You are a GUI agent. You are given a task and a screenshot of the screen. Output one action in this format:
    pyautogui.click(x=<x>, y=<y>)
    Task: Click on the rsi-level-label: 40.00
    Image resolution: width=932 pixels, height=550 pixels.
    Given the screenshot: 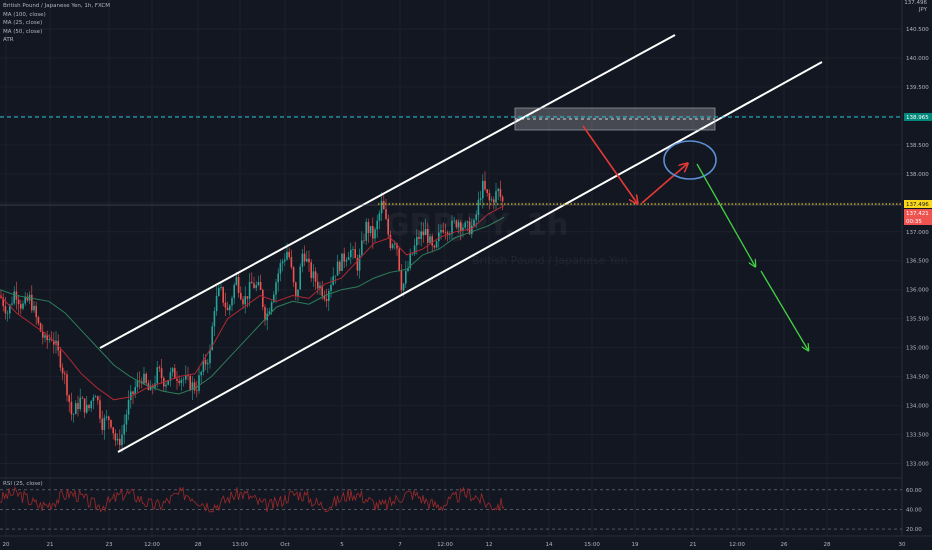 What is the action you would take?
    pyautogui.click(x=914, y=510)
    